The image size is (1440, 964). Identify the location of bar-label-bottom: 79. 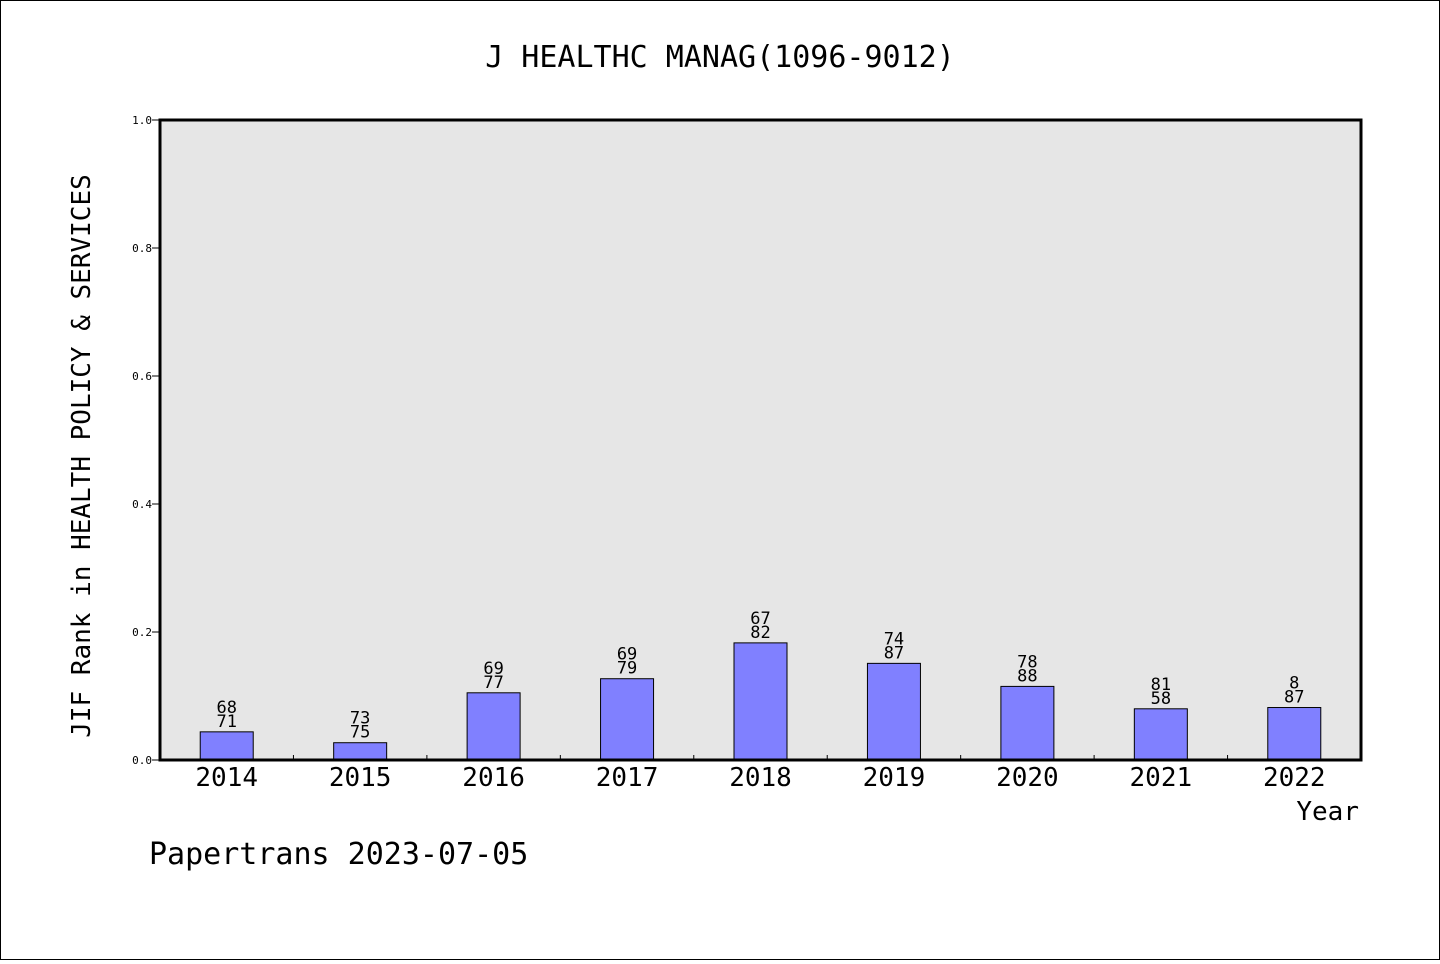
(627, 669).